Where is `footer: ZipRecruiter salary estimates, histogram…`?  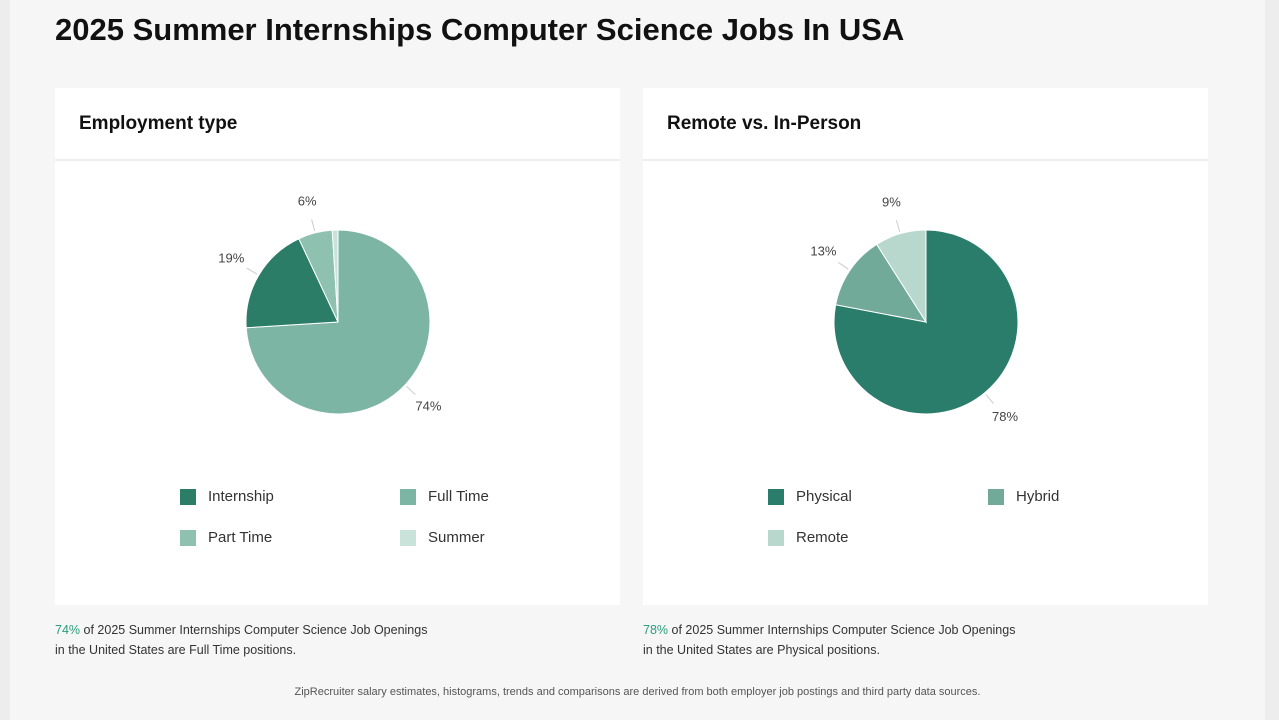
footer: ZipRecruiter salary estimates, histogram… is located at coordinates (637, 692).